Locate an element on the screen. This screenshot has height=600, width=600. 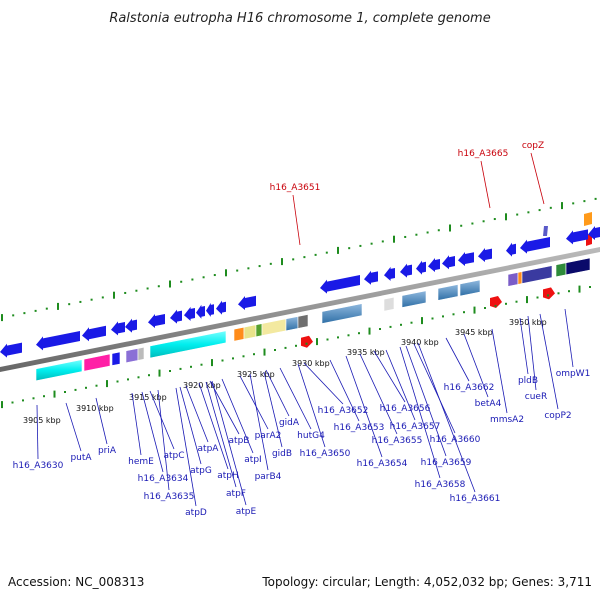
gene-label-para2: parA2 is located at coordinates (268, 436).